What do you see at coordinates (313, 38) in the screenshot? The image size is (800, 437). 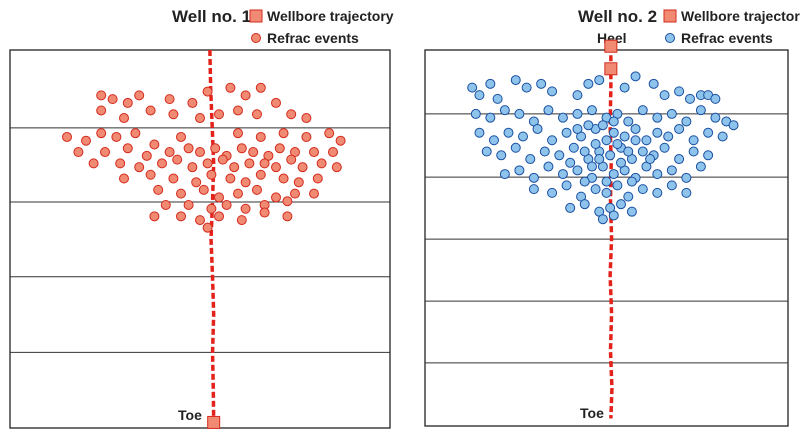 I see `legend-events-label: Refrac events` at bounding box center [313, 38].